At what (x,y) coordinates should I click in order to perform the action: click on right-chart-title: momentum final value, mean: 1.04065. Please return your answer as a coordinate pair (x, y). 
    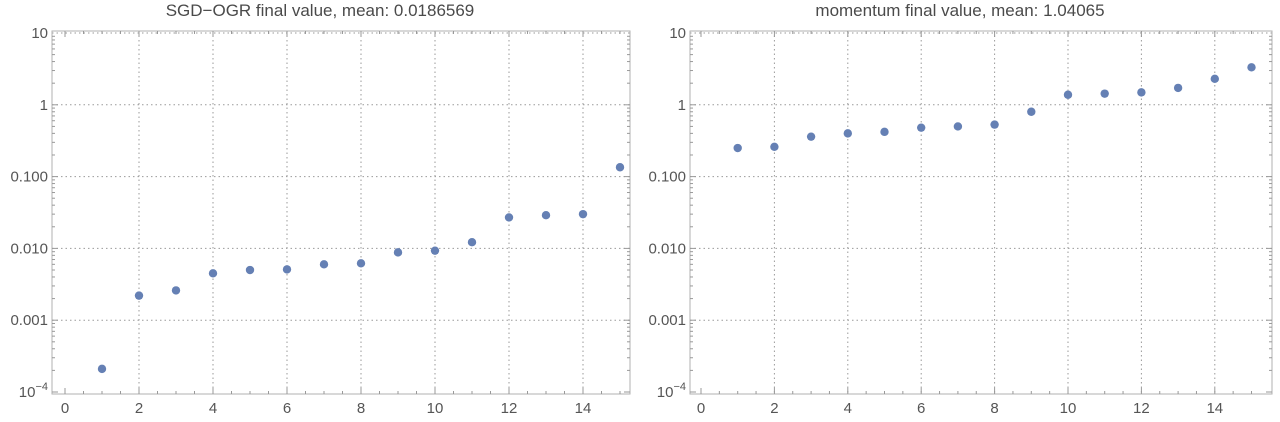
    Looking at the image, I should click on (960, 10).